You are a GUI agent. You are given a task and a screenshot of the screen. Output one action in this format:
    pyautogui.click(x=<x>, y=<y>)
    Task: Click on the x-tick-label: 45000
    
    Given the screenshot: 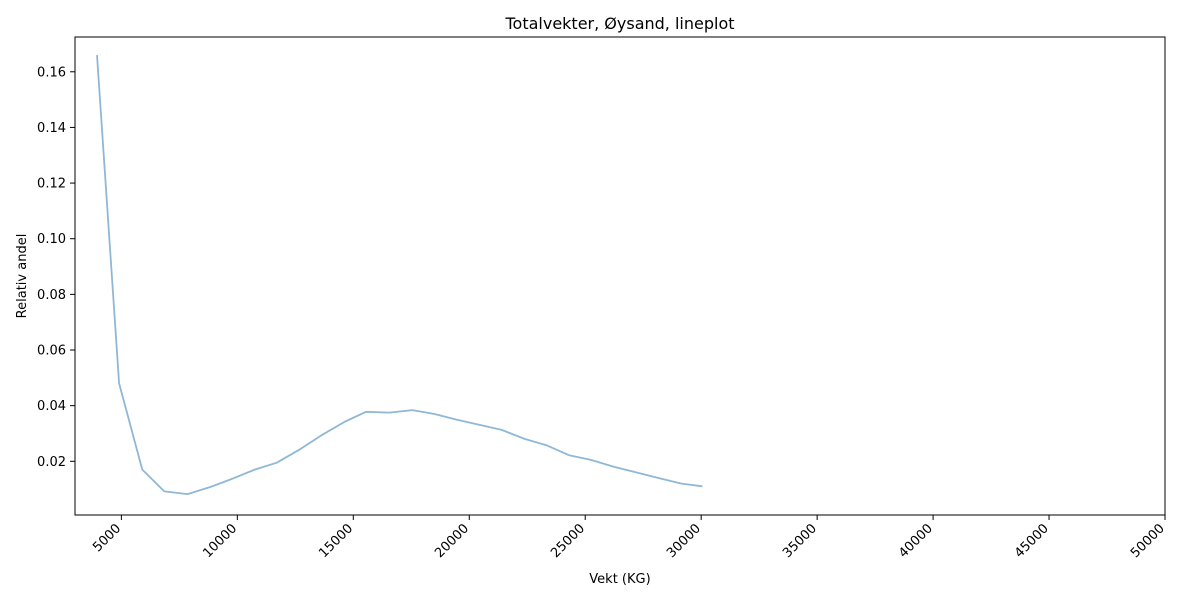 What is the action you would take?
    pyautogui.click(x=1032, y=541)
    